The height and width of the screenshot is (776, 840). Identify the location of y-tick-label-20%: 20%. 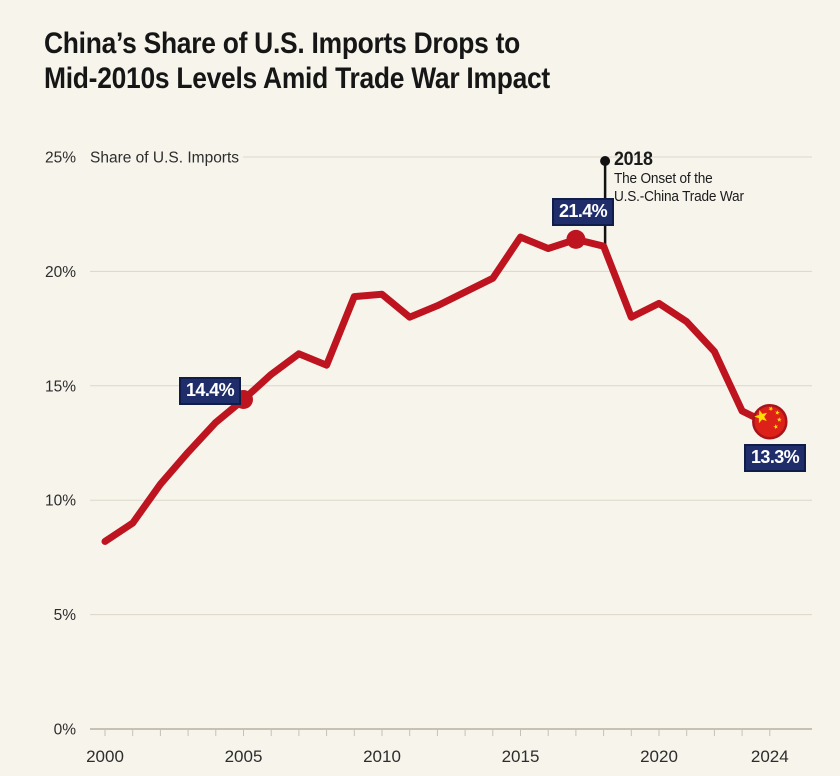
(60, 272).